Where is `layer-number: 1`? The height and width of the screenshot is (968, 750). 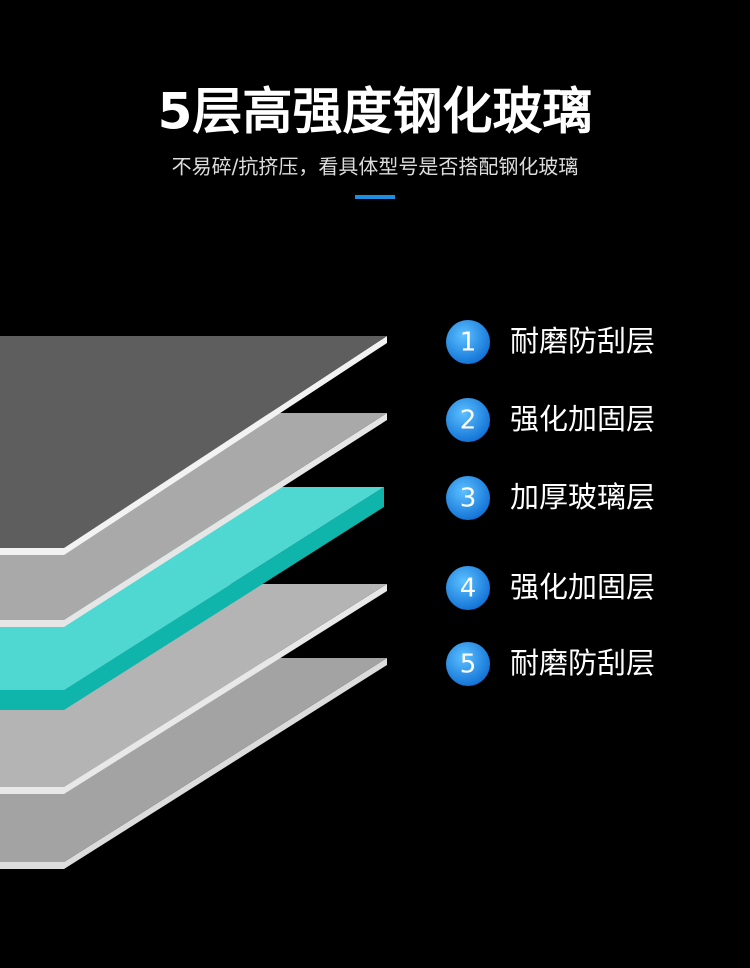 layer-number: 1 is located at coordinates (468, 343).